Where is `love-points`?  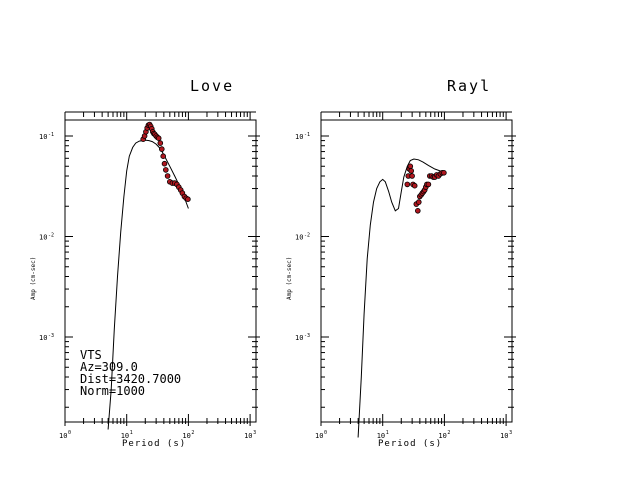 love-points is located at coordinates (165, 162).